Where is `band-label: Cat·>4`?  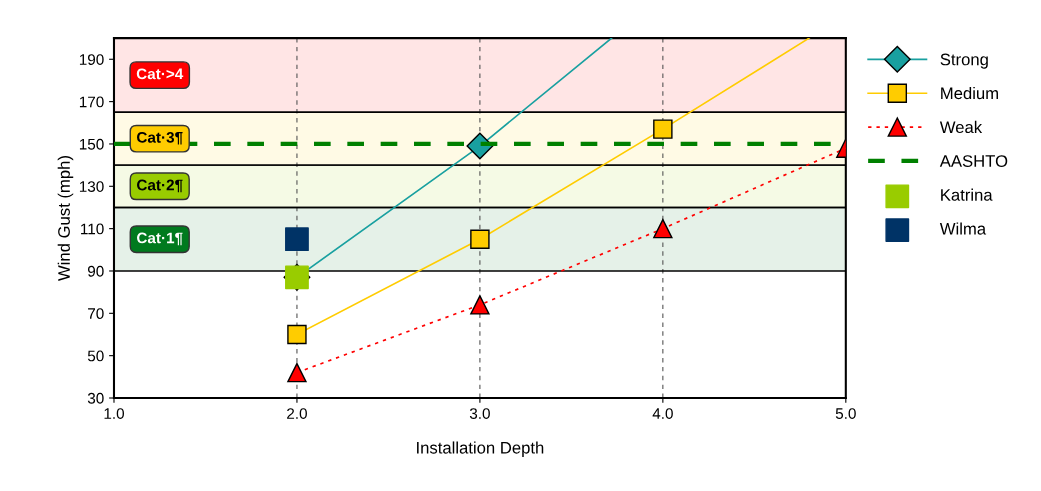 band-label: Cat·>4 is located at coordinates (160, 74).